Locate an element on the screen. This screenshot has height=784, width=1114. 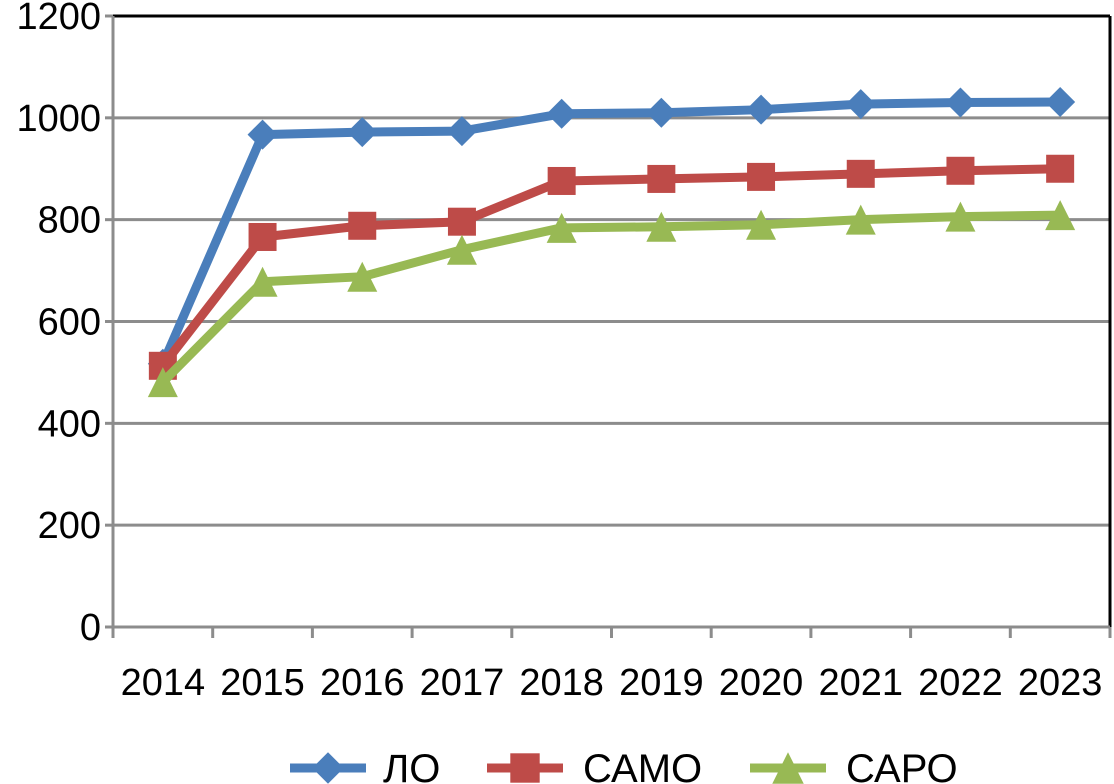
x-tick-label: 2016 is located at coordinates (362, 683).